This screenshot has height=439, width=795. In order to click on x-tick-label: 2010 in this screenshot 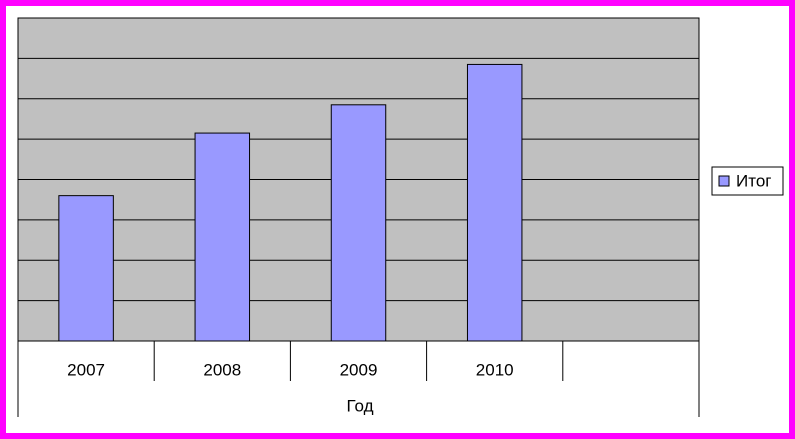, I will do `click(495, 369)`.